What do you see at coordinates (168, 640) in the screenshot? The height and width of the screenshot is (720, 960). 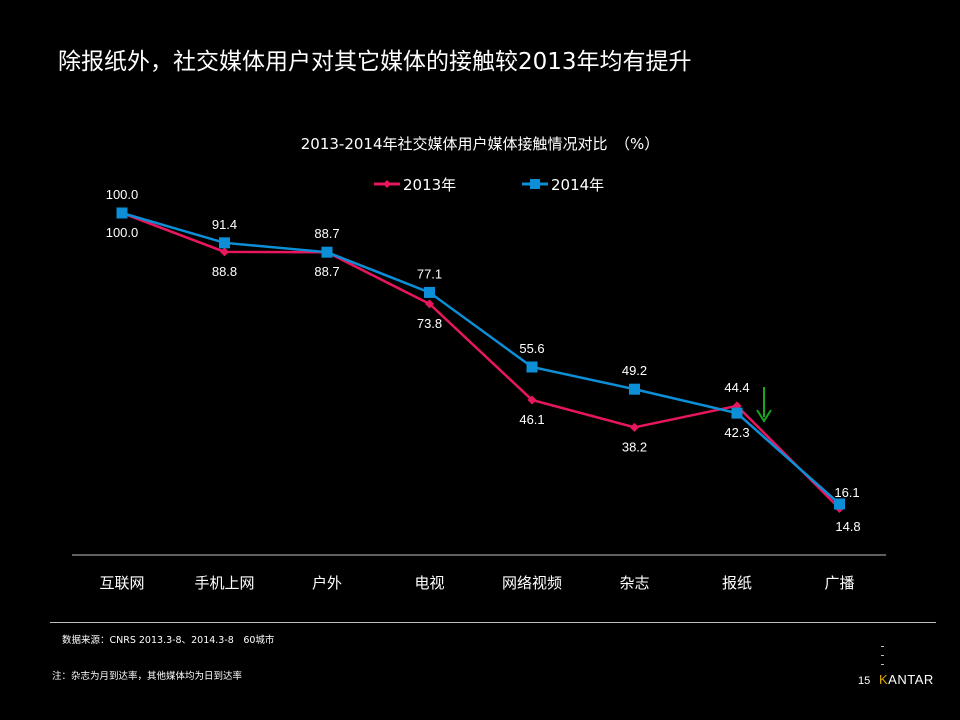 I see `source-note: 数据来源：CNRS 2013.3-8、2014.3-8 60城市` at bounding box center [168, 640].